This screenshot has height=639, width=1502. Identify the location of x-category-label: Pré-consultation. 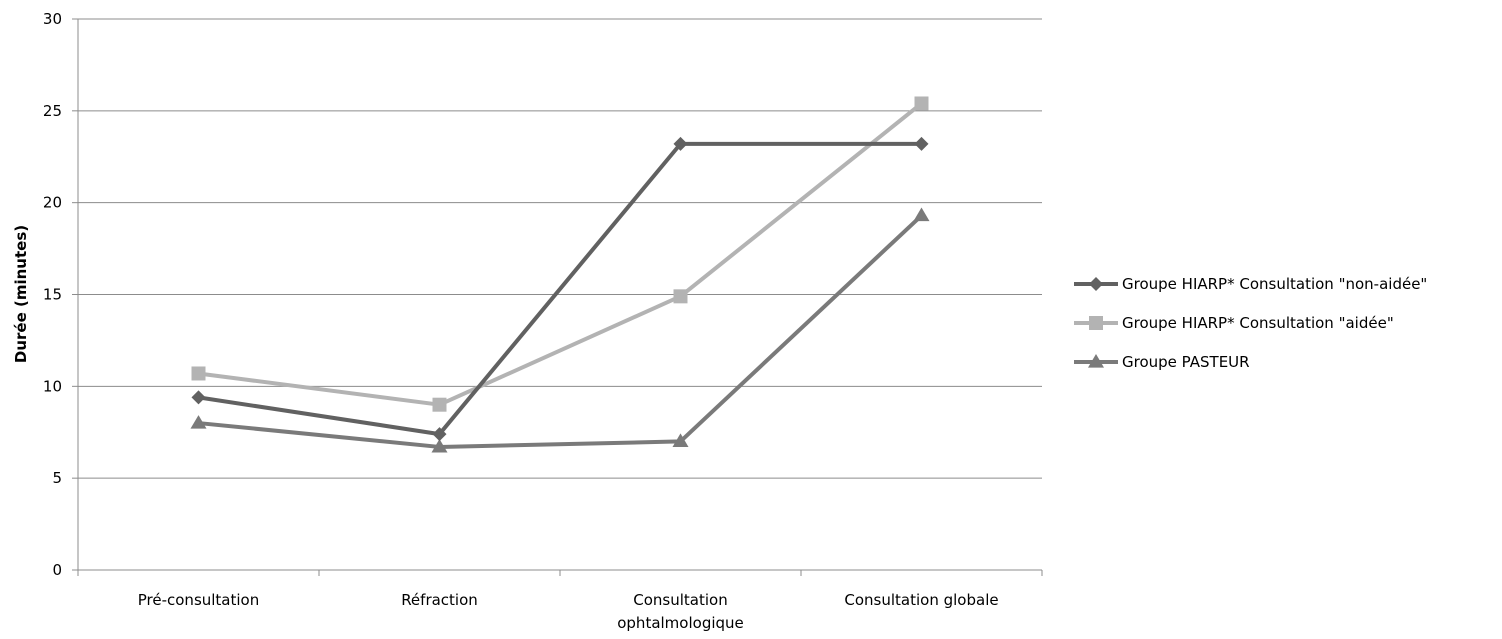
(199, 600).